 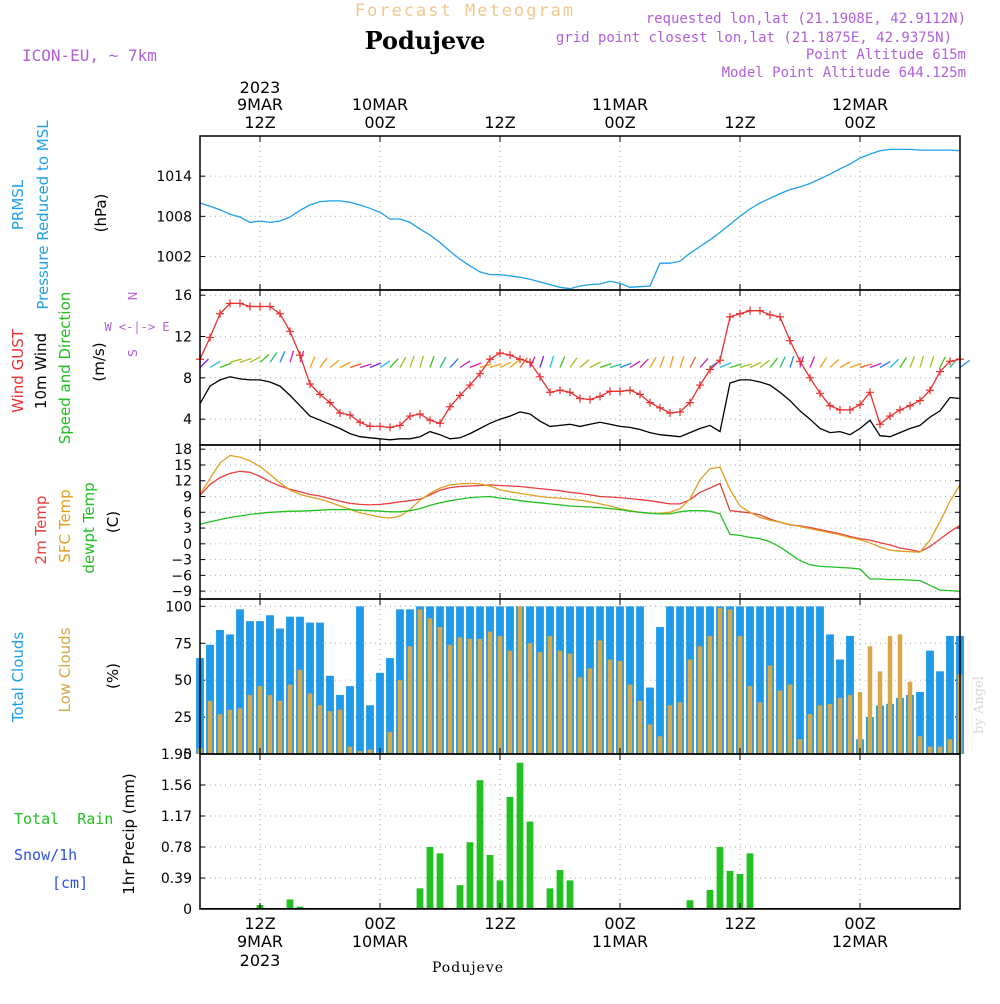 What do you see at coordinates (174, 177) in the screenshot?
I see `y-tick-label: 1014` at bounding box center [174, 177].